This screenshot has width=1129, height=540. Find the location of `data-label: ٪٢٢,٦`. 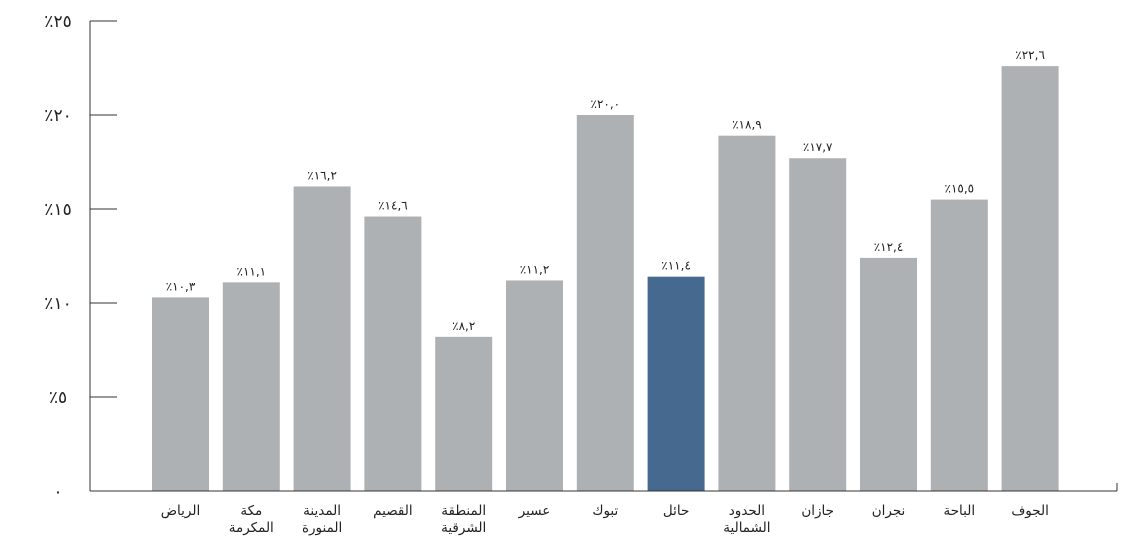

data-label: ٪٢٢,٦ is located at coordinates (1030, 55).